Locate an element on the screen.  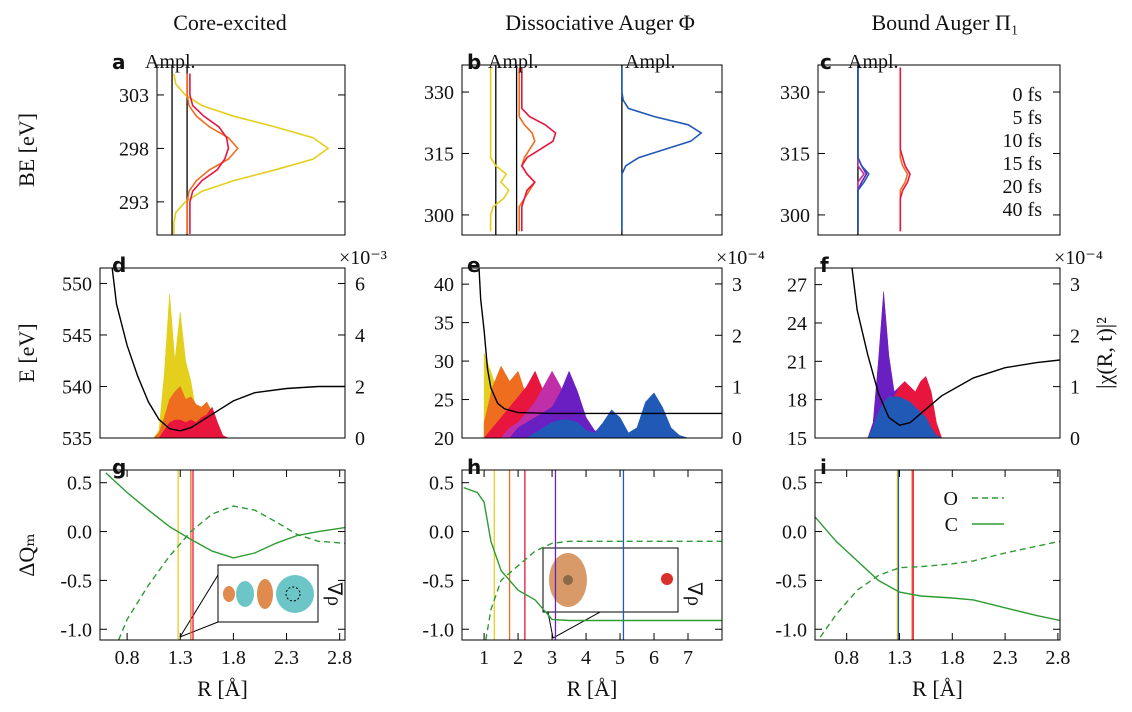
y2-tick-label: 6 is located at coordinates (360, 284).